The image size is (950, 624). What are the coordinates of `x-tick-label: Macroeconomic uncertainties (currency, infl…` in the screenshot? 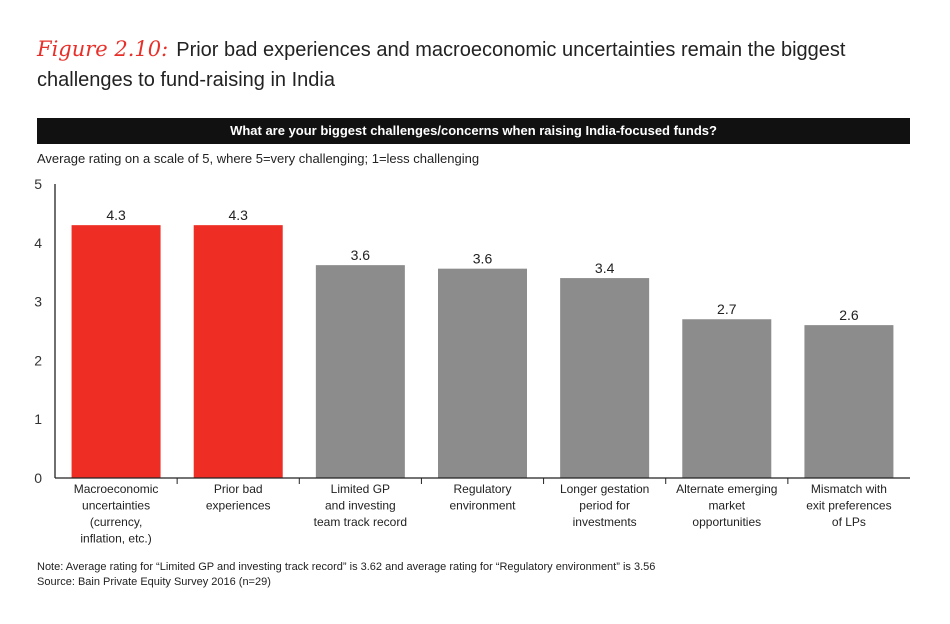 It's located at (116, 514).